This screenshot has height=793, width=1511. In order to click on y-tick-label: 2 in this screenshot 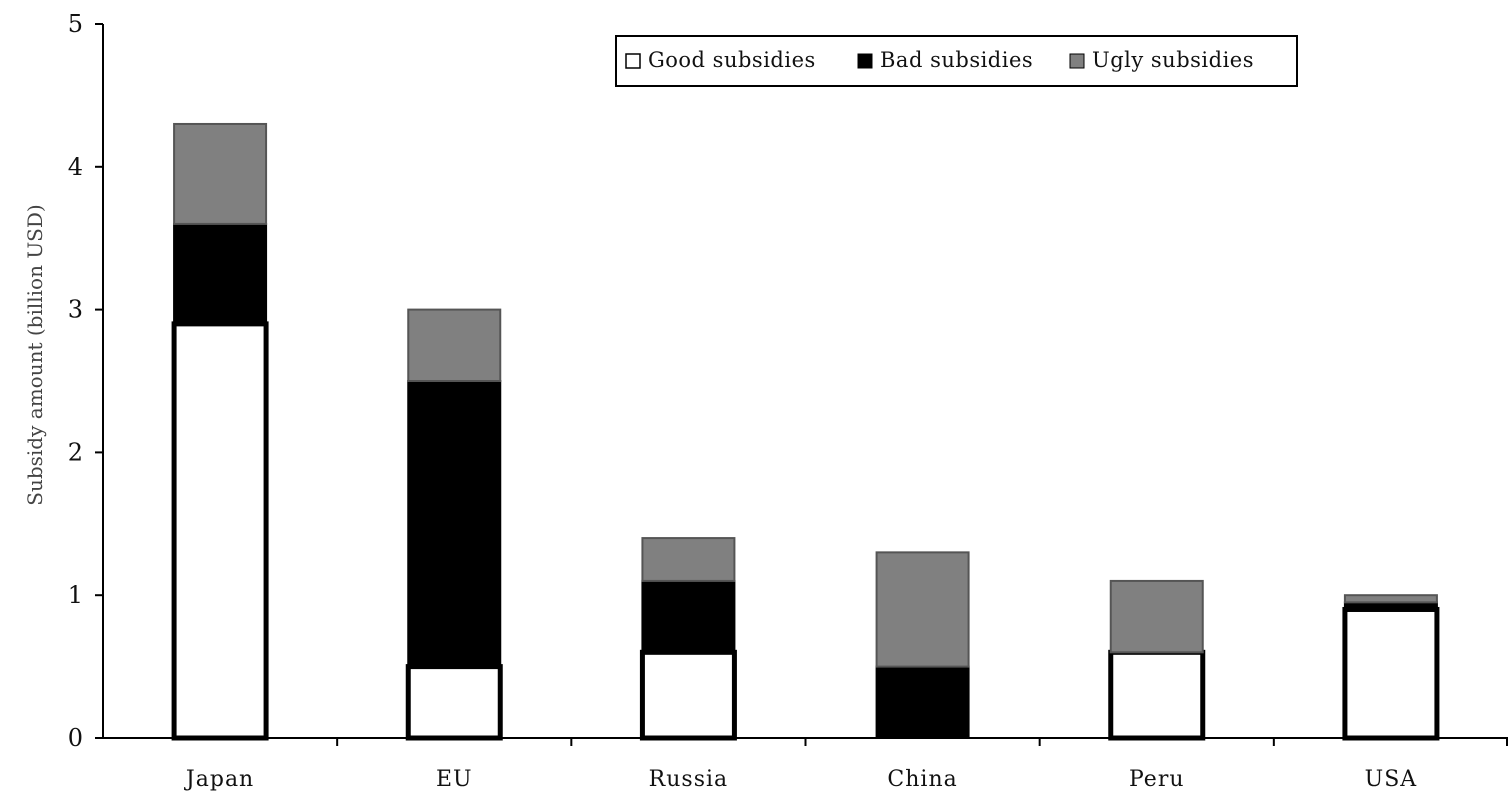, I will do `click(75, 452)`.